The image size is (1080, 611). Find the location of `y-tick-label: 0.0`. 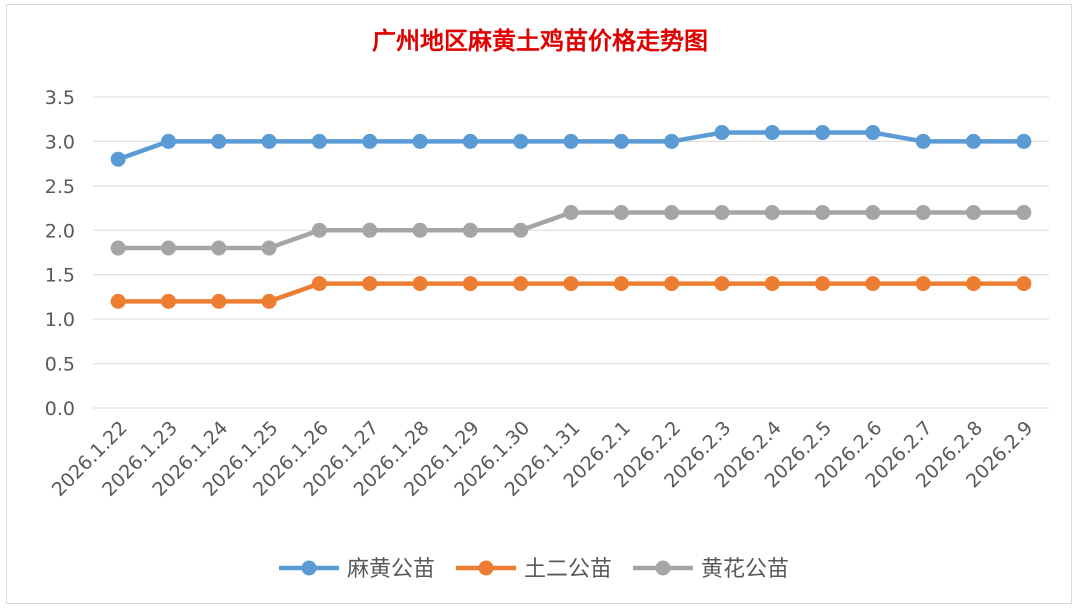

y-tick-label: 0.0 is located at coordinates (60, 409).